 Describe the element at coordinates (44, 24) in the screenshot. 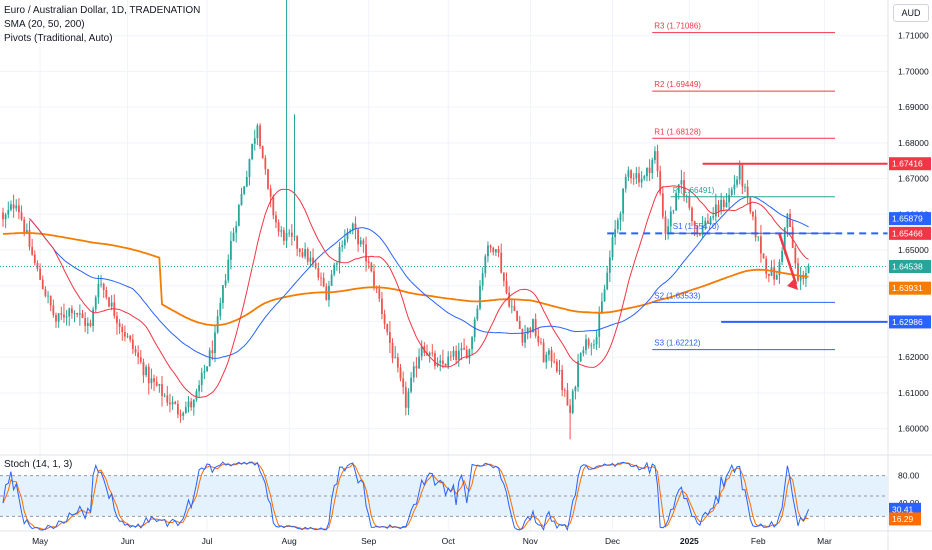

I see `sma-indicator-label: SMA (20, 50, 200)` at that location.